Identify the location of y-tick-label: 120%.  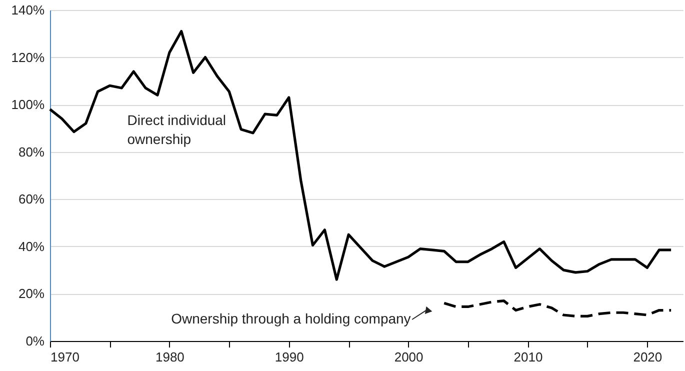
(28, 57).